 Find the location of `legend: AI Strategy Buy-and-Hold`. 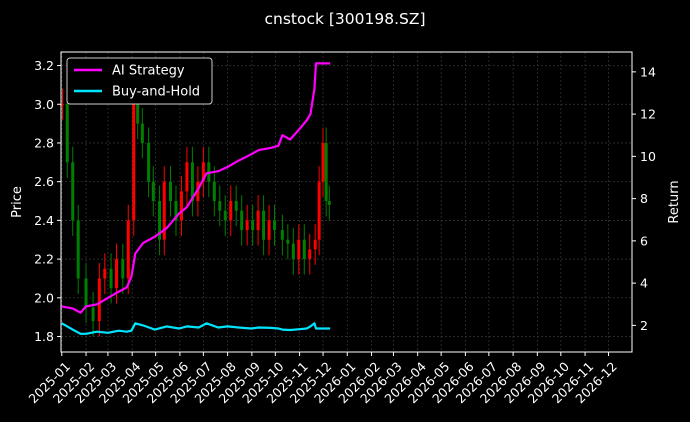

legend: AI Strategy Buy-and-Hold is located at coordinates (139, 81).